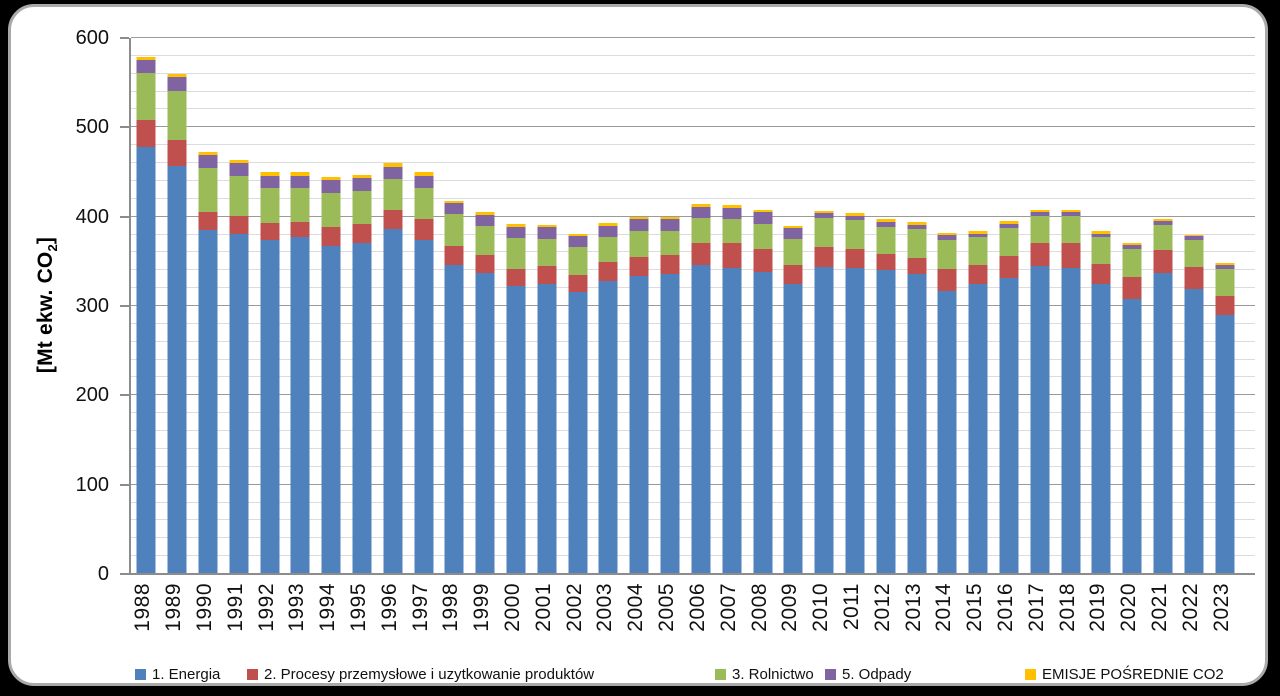 The height and width of the screenshot is (696, 1280). I want to click on bar-segment-procesy-2006, so click(701, 253).